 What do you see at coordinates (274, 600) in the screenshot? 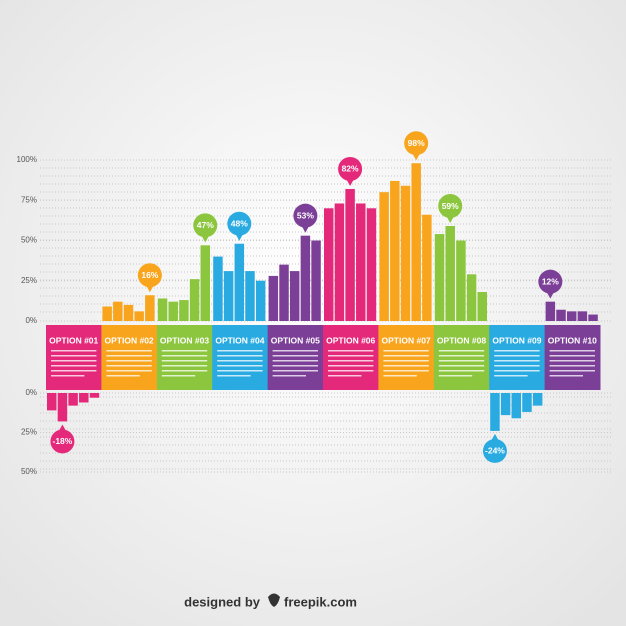
I see `logo-icon` at bounding box center [274, 600].